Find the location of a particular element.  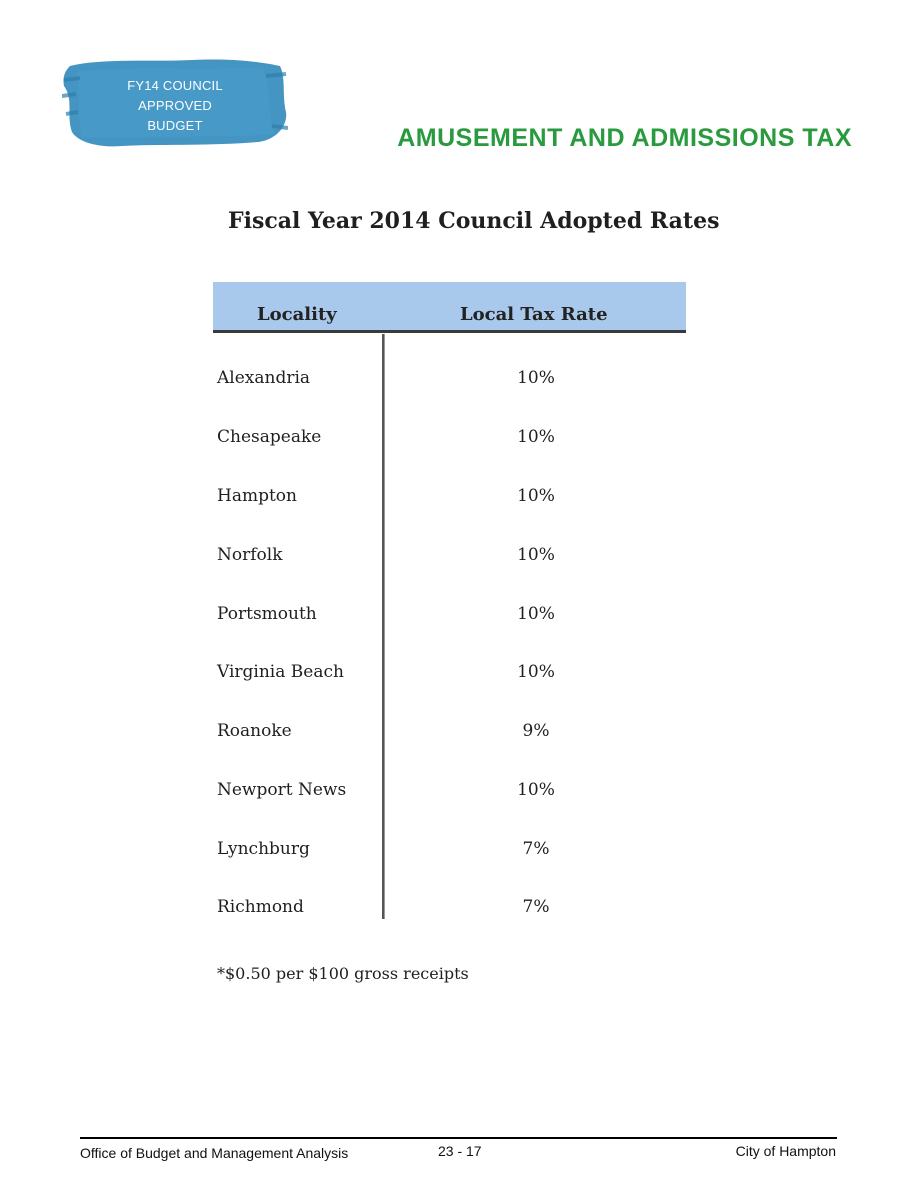

locality-cell: Lynchburg is located at coordinates (263, 849).